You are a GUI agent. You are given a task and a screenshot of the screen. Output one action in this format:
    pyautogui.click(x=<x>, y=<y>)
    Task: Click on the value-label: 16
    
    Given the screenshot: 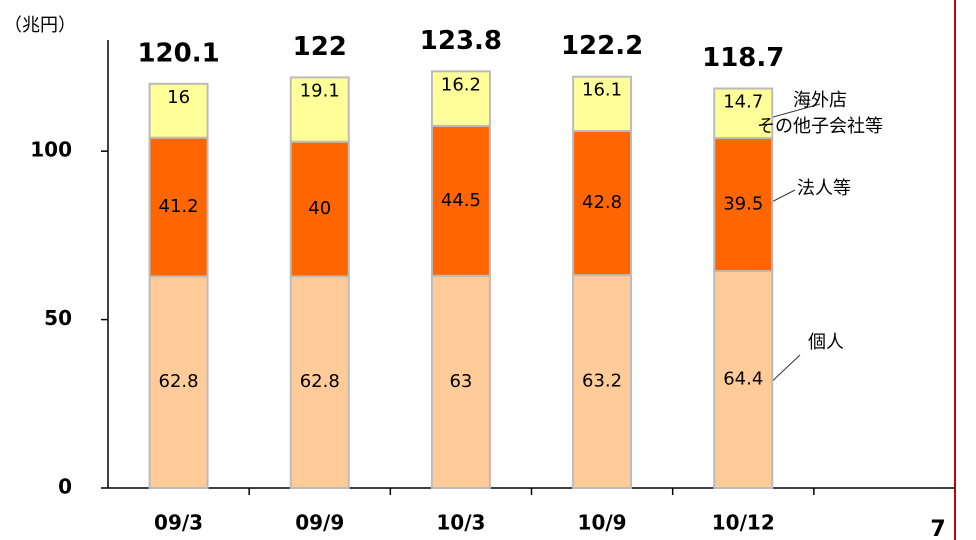 What is the action you would take?
    pyautogui.click(x=178, y=97)
    